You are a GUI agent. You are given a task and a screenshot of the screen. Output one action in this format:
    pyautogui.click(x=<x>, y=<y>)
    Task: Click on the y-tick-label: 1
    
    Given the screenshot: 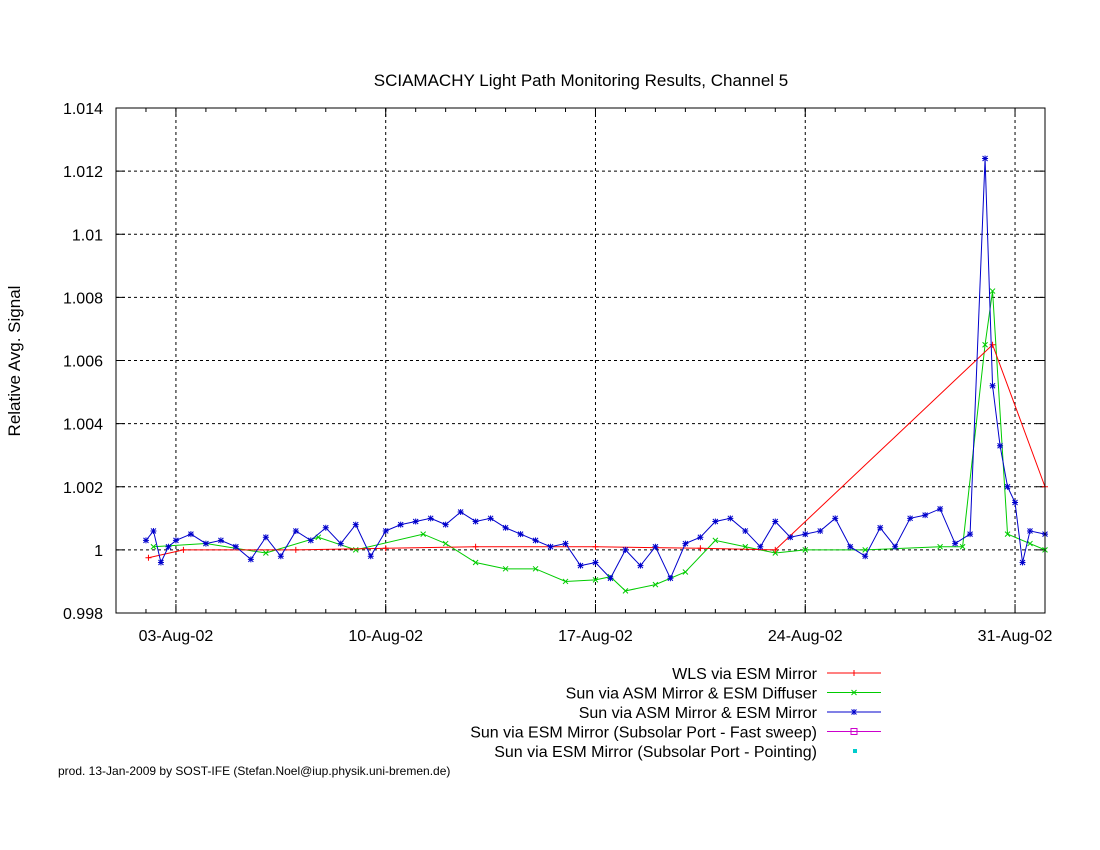 What is the action you would take?
    pyautogui.click(x=98, y=551)
    